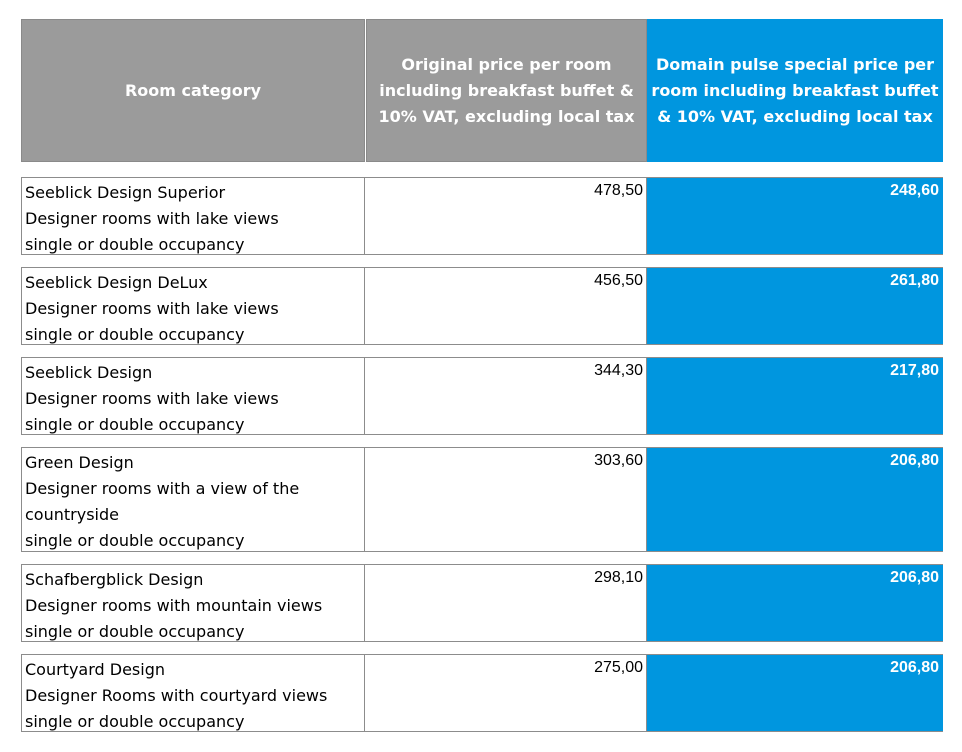  Describe the element at coordinates (795, 396) in the screenshot. I see `special-price-cell: 217,80` at that location.